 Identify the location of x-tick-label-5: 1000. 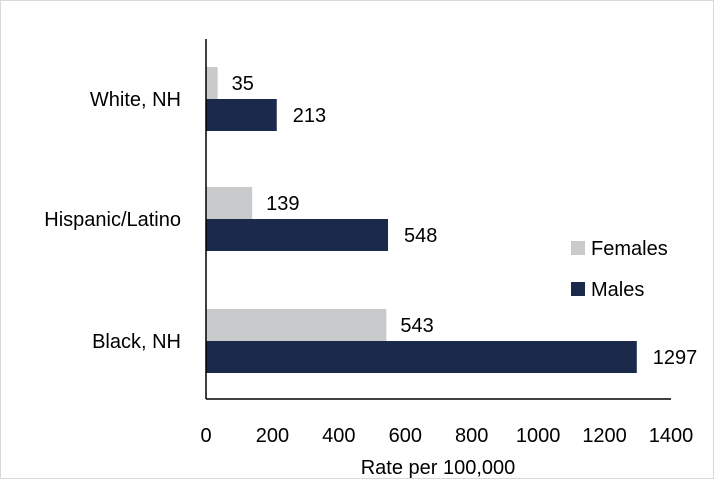
(538, 436).